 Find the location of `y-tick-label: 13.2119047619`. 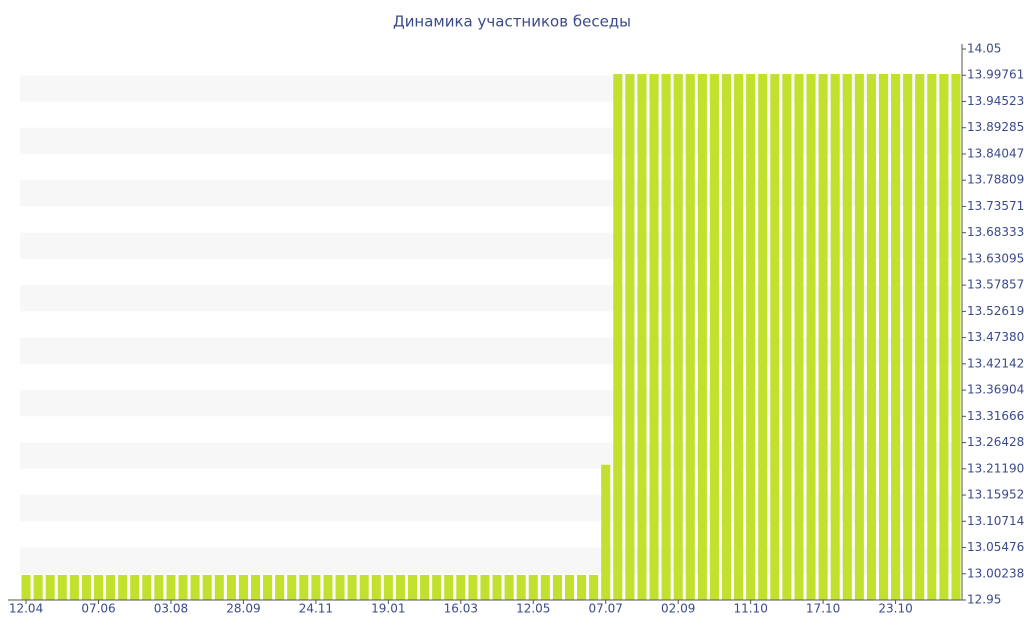

y-tick-label: 13.2119047619 is located at coordinates (995, 468).